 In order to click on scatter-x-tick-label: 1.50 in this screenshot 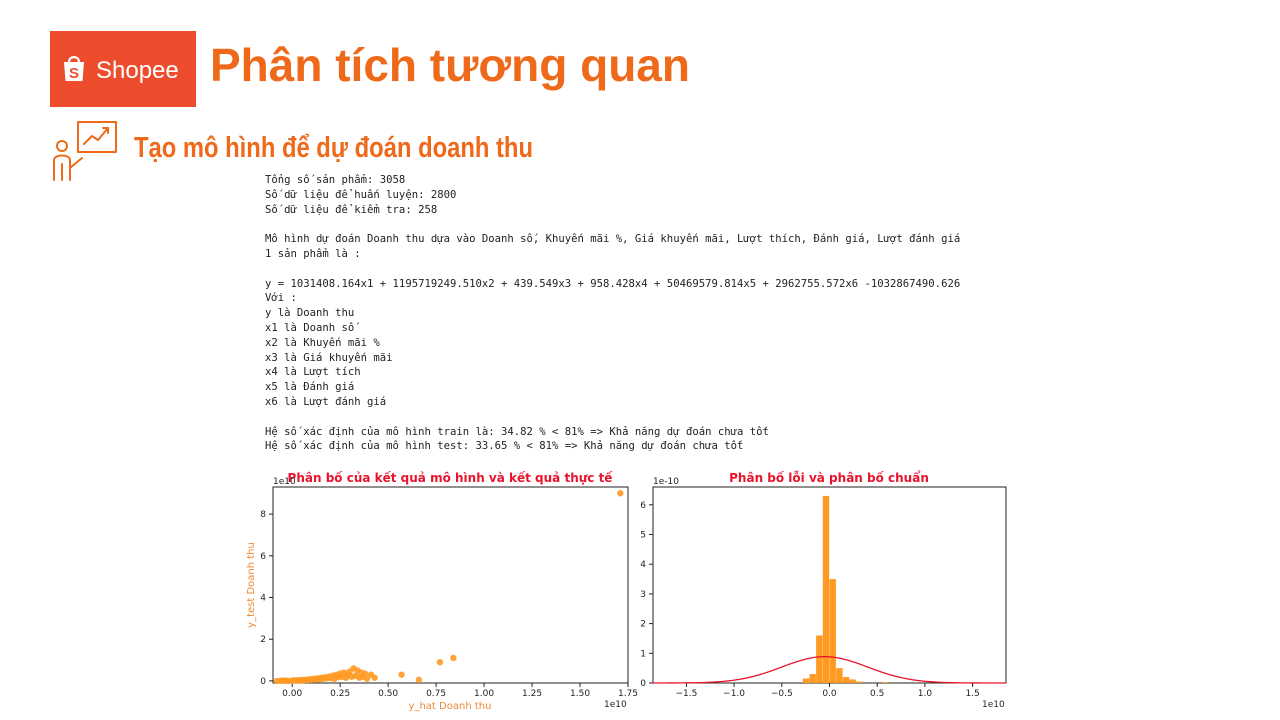, I will do `click(580, 694)`.